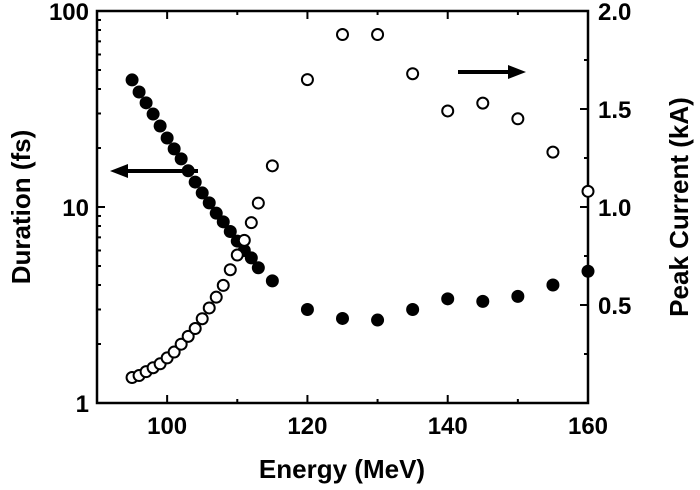  Describe the element at coordinates (614, 306) in the screenshot. I see `y2-tick-label: 0.5` at that location.